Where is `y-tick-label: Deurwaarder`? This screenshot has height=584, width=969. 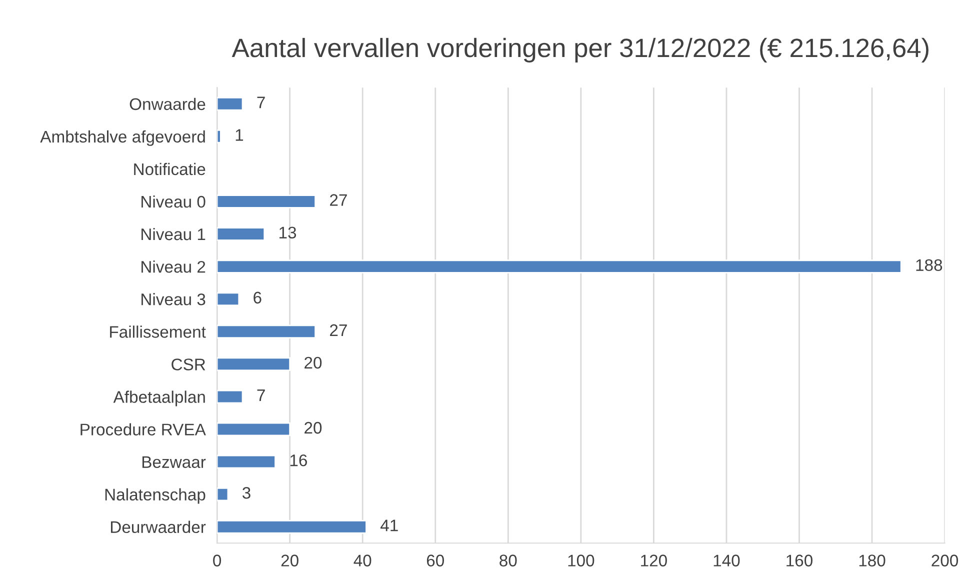
y-tick-label: Deurwaarder is located at coordinates (158, 527).